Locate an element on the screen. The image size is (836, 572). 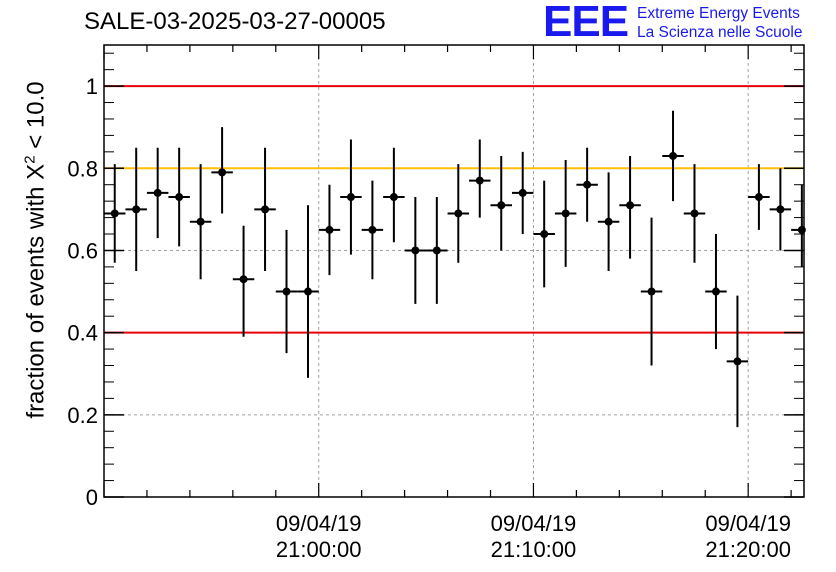
y-axis-label-sup: 2 is located at coordinates (30, 159).